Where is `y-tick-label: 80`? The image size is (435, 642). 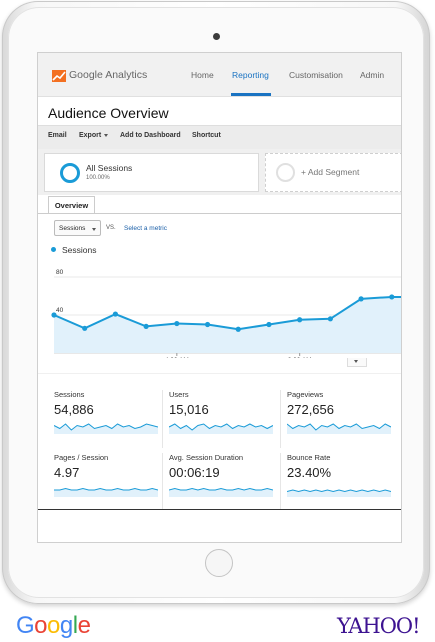 y-tick-label: 80 is located at coordinates (60, 272).